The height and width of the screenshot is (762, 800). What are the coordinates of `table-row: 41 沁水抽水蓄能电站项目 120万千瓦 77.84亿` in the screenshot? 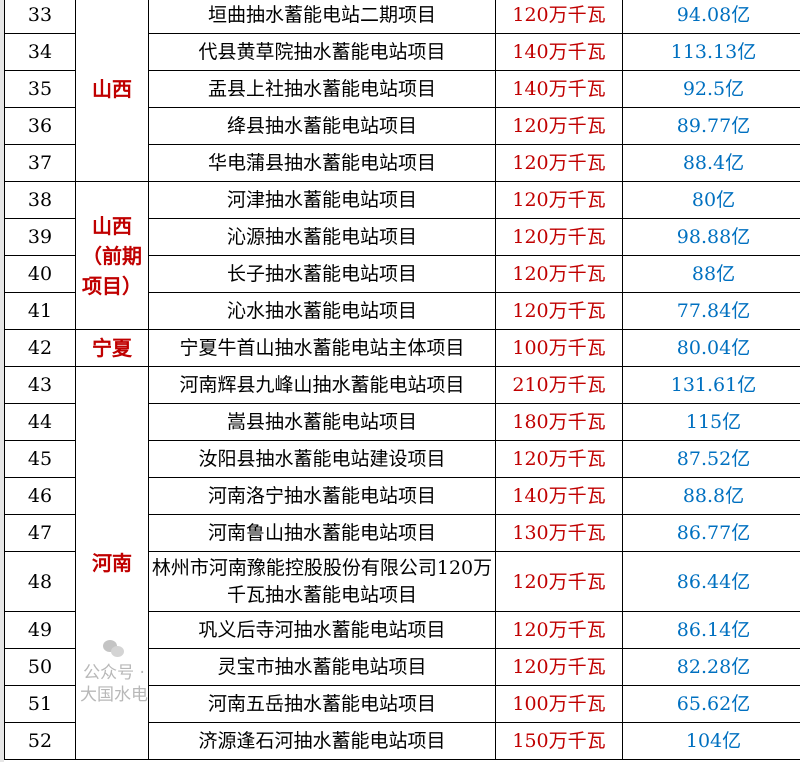 It's located at (402, 311).